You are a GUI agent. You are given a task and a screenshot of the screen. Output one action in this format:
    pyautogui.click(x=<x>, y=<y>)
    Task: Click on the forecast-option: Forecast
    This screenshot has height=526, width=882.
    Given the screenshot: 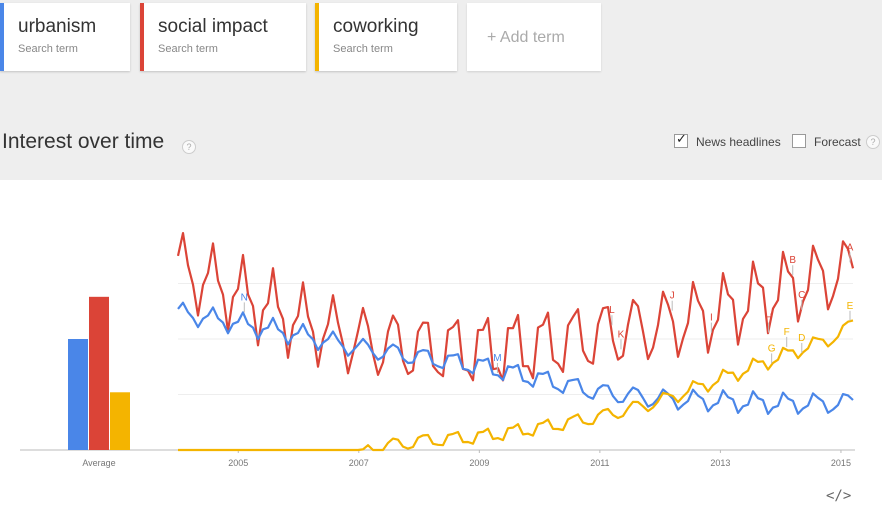 What is the action you would take?
    pyautogui.click(x=826, y=141)
    